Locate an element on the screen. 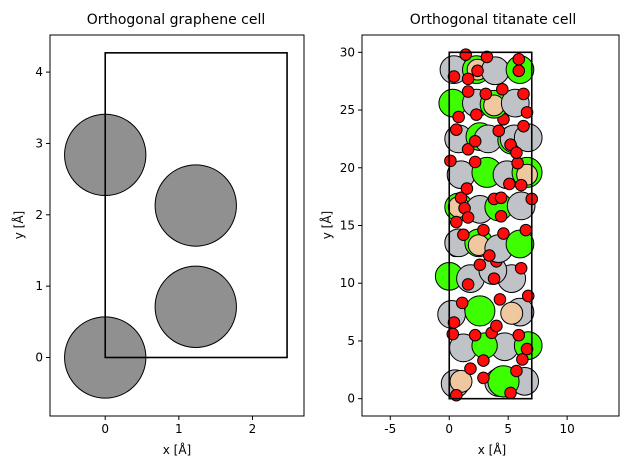 The height and width of the screenshot is (470, 629). titanate-xlabel: x [Å] is located at coordinates (492, 449).